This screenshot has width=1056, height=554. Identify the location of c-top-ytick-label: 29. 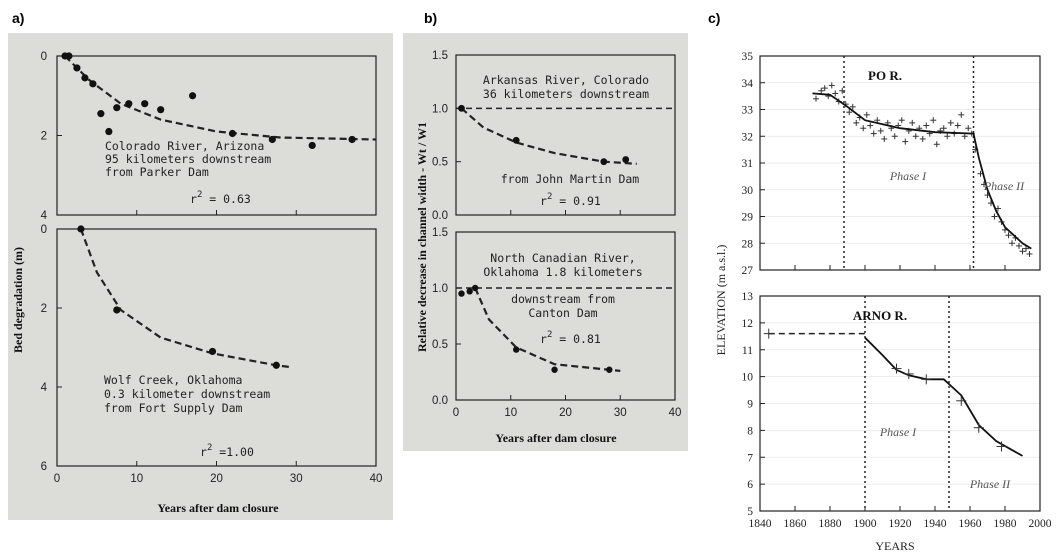
(748, 218).